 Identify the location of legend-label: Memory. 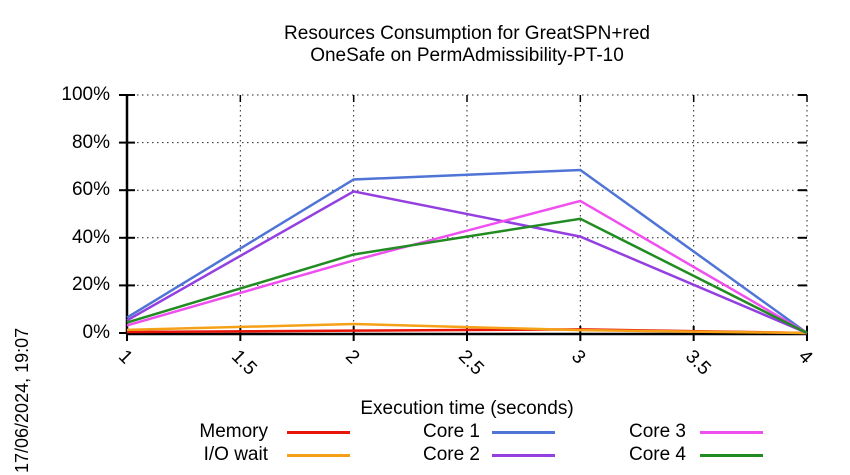
(233, 431).